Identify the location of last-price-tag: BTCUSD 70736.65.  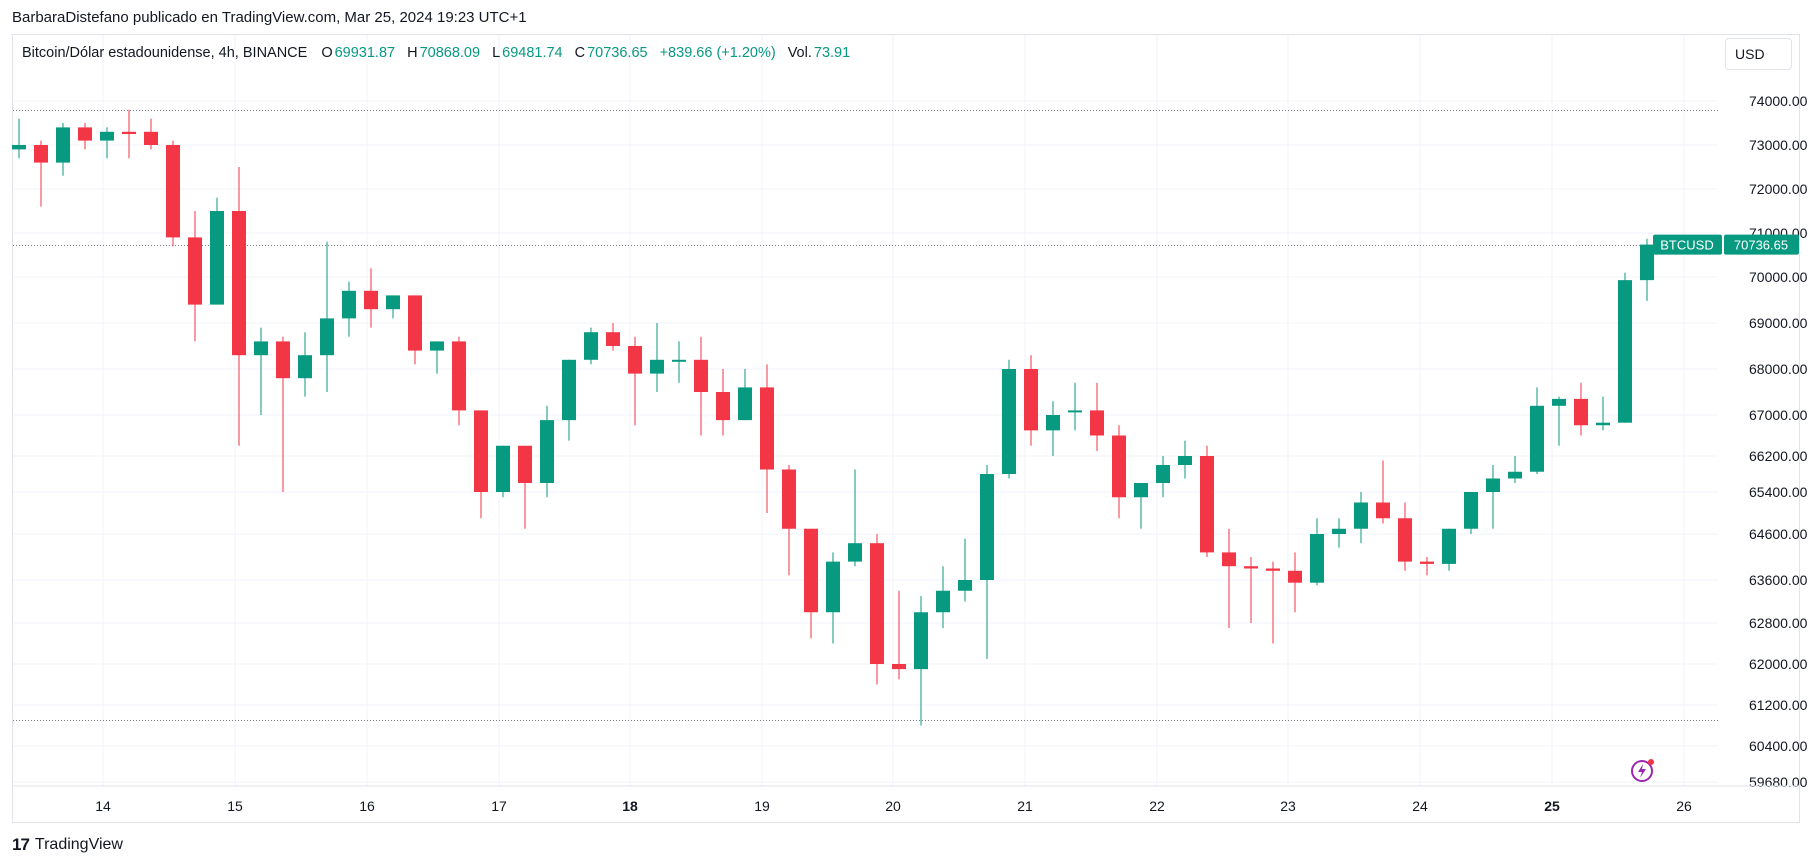
(1726, 244).